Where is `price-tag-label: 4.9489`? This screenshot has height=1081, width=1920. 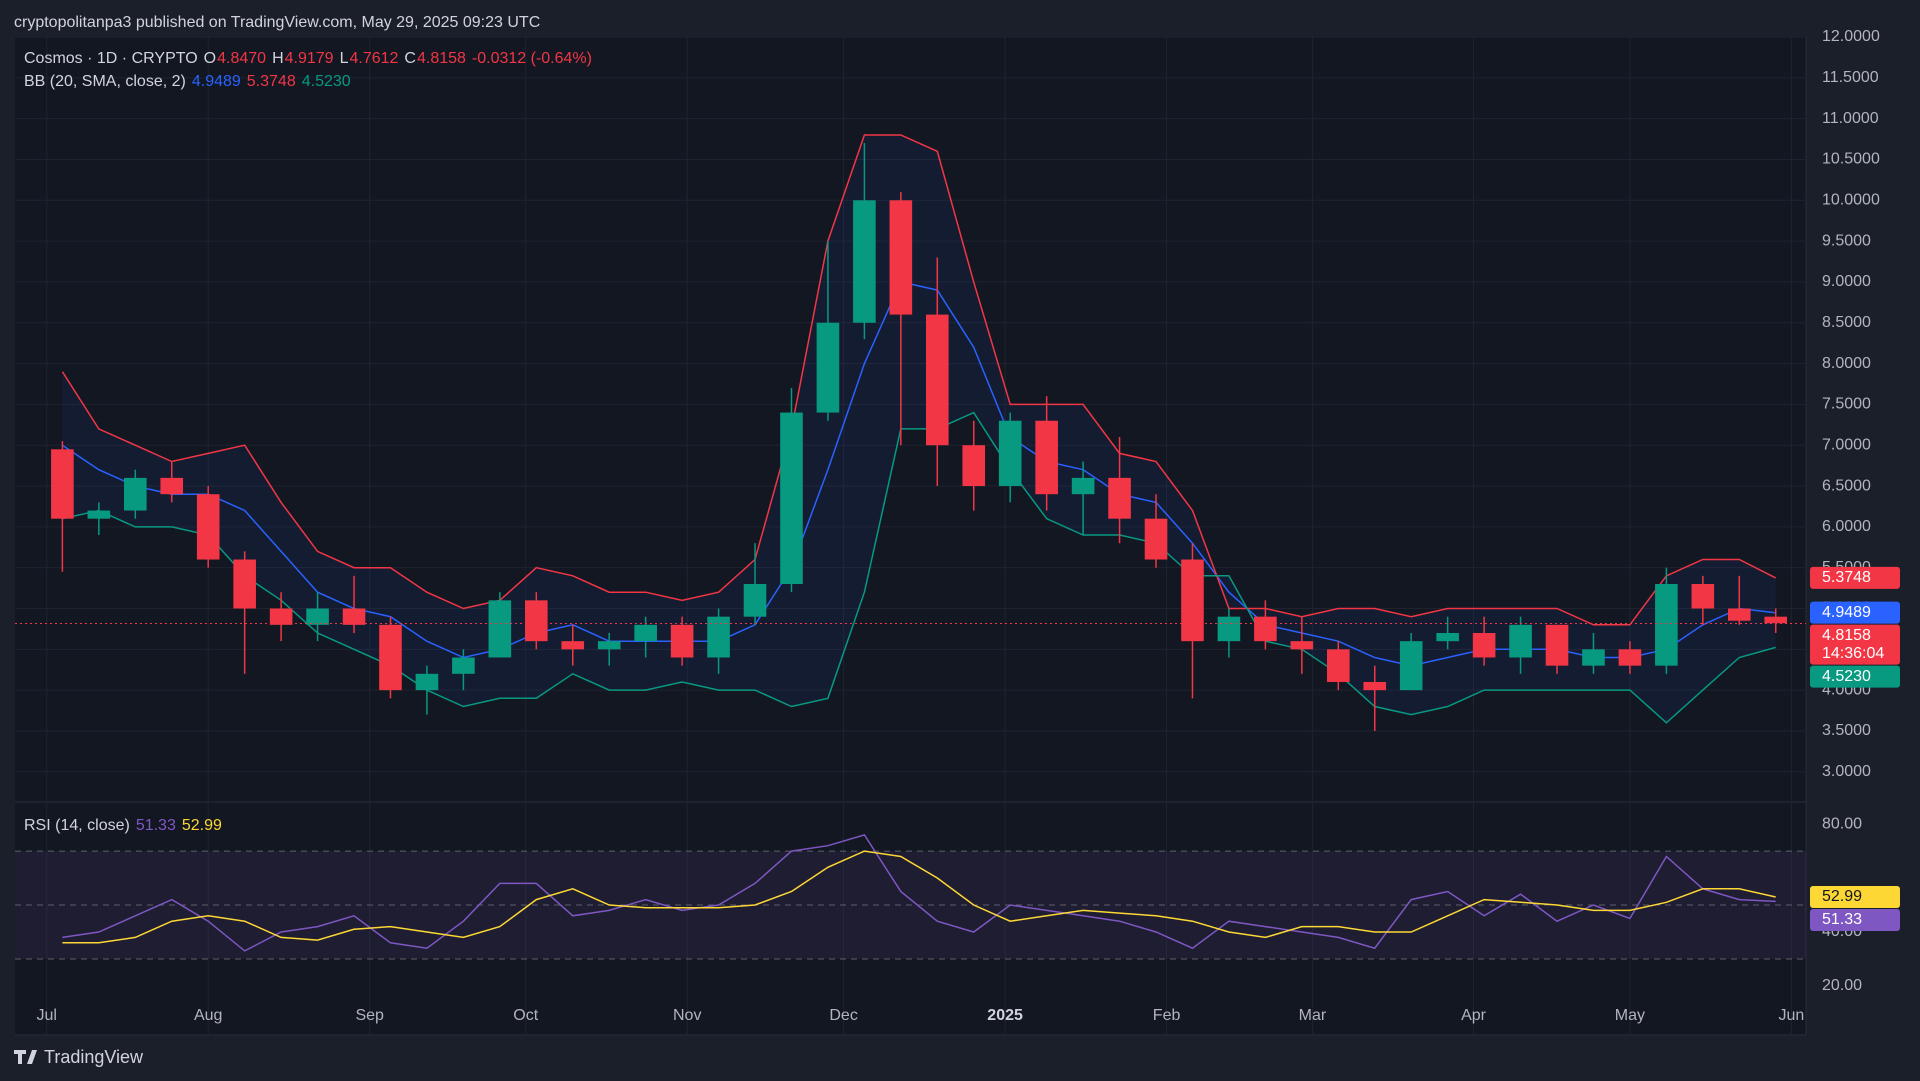
price-tag-label: 4.9489 is located at coordinates (1846, 612).